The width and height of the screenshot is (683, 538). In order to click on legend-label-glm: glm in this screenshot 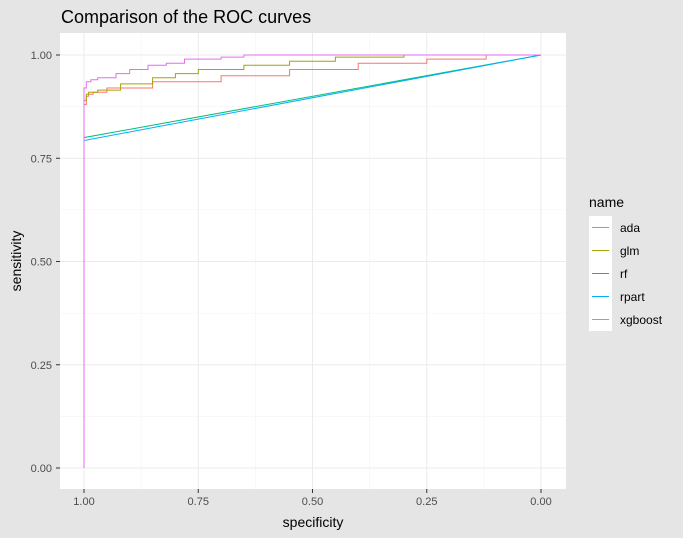, I will do `click(629, 251)`.